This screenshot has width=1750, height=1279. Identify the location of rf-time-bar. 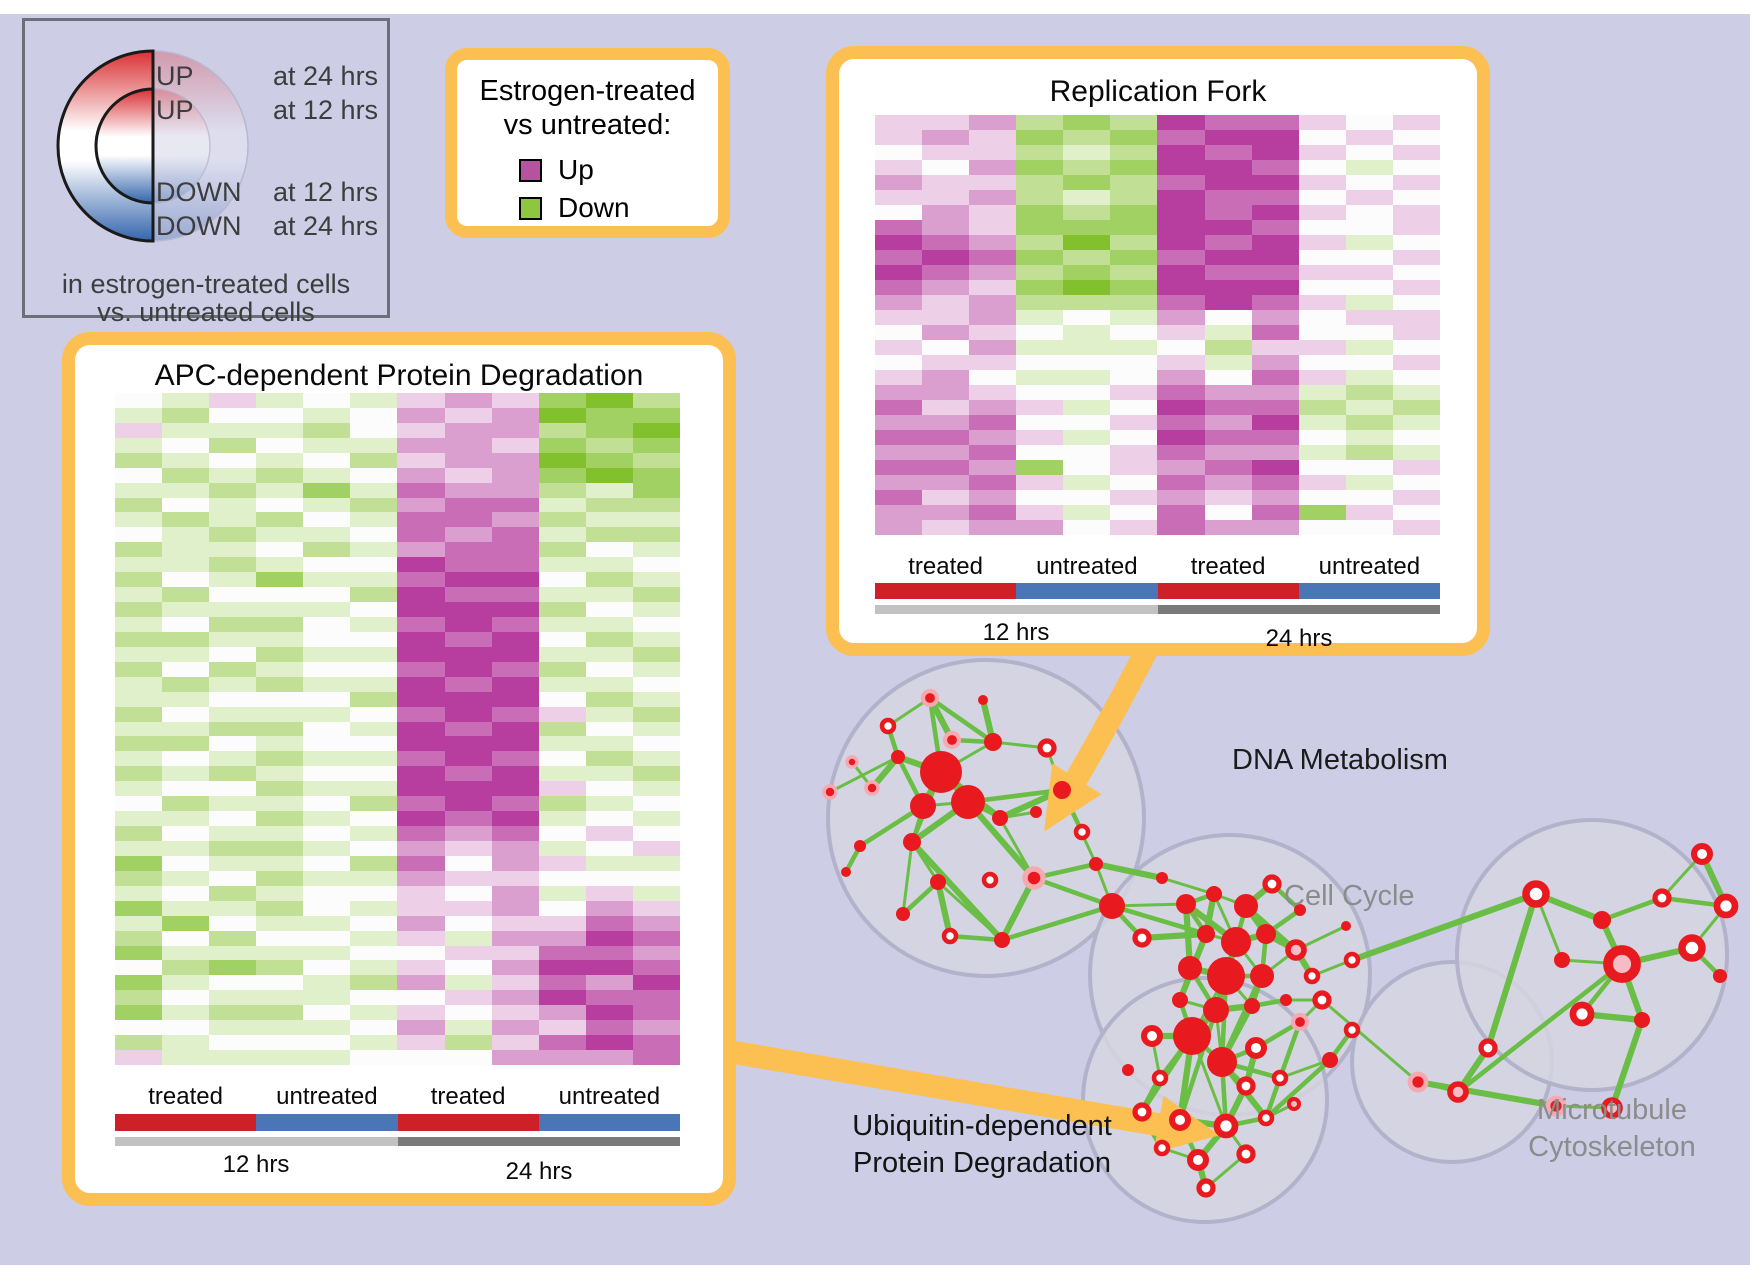
(1157, 609).